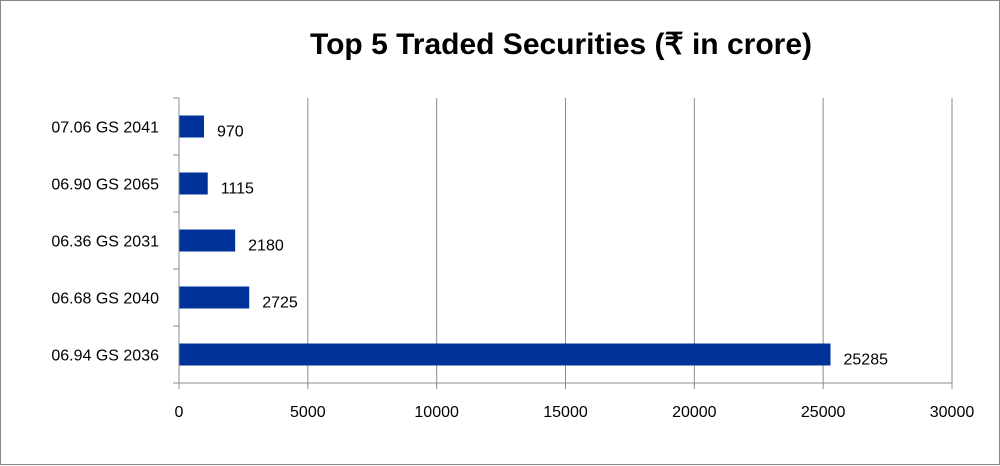  I want to click on data-label: 25285, so click(866, 360).